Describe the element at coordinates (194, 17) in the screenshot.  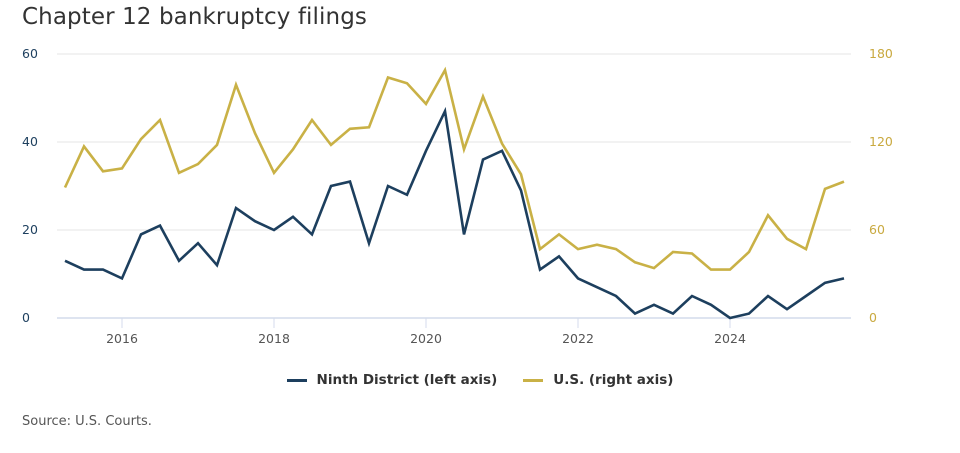
I see `chart-title: Chapter 12 bankruptcy filings` at that location.